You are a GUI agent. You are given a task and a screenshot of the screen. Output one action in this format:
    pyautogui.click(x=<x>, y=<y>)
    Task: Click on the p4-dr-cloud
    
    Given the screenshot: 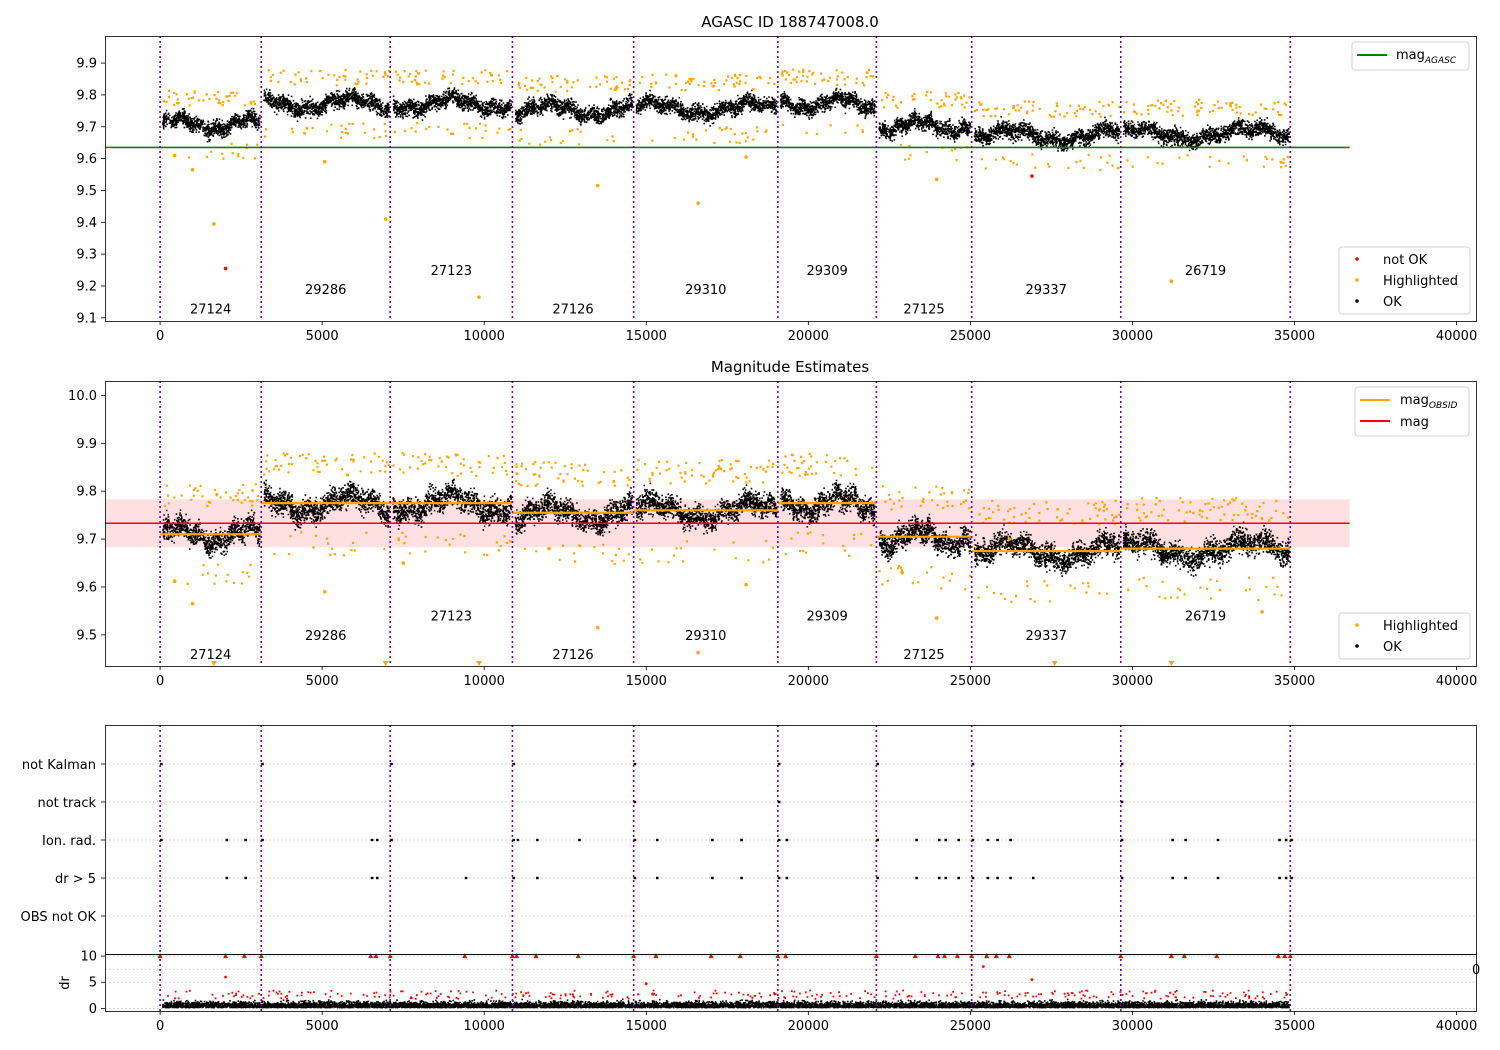 What is the action you would take?
    pyautogui.click(x=726, y=999)
    